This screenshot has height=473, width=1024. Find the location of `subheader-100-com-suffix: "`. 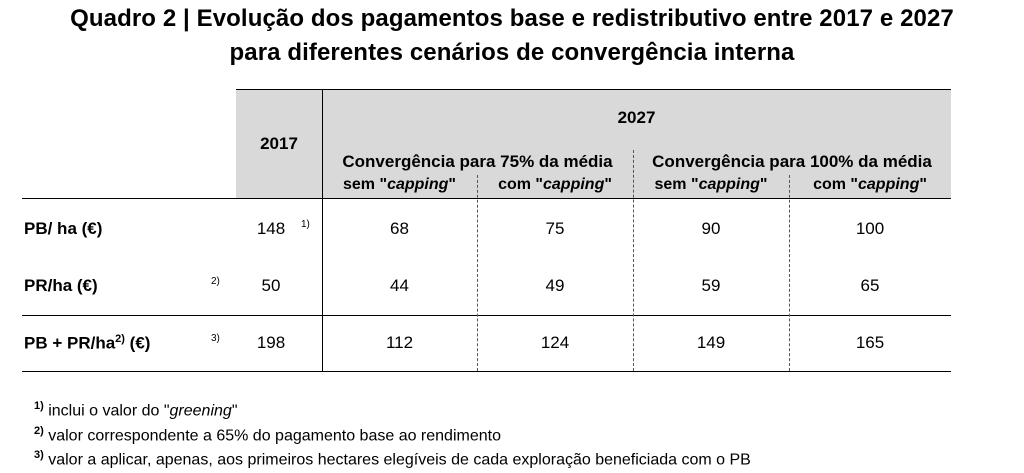

subheader-100-com-suffix: " is located at coordinates (923, 184).